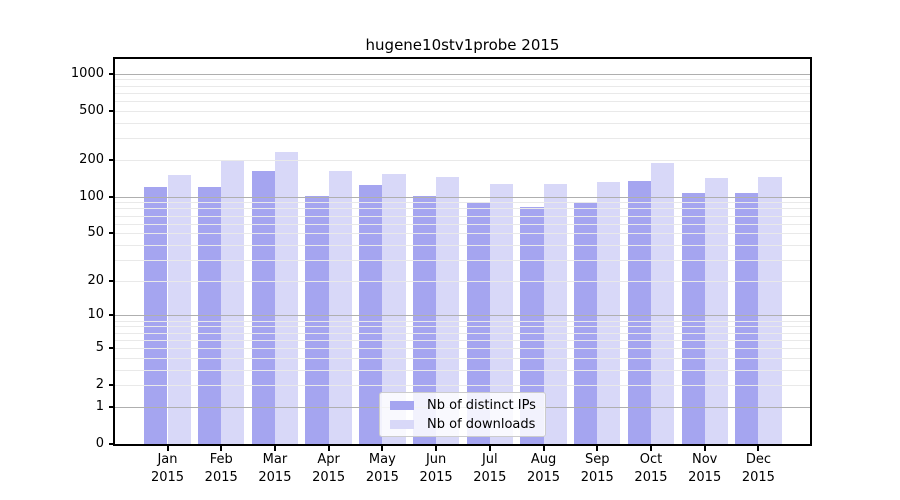 The height and width of the screenshot is (500, 900). Describe the element at coordinates (87, 73) in the screenshot. I see `y-tick-label-1000: 1000` at that location.